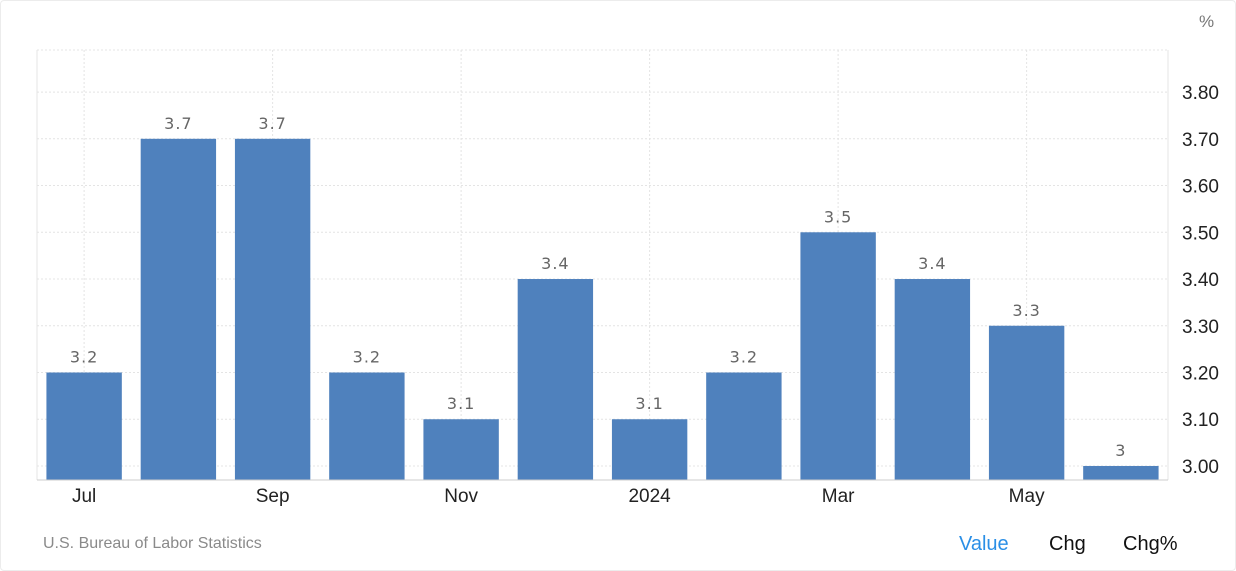 The image size is (1236, 571). Describe the element at coordinates (84, 496) in the screenshot. I see `x-tick-label: Jul` at that location.